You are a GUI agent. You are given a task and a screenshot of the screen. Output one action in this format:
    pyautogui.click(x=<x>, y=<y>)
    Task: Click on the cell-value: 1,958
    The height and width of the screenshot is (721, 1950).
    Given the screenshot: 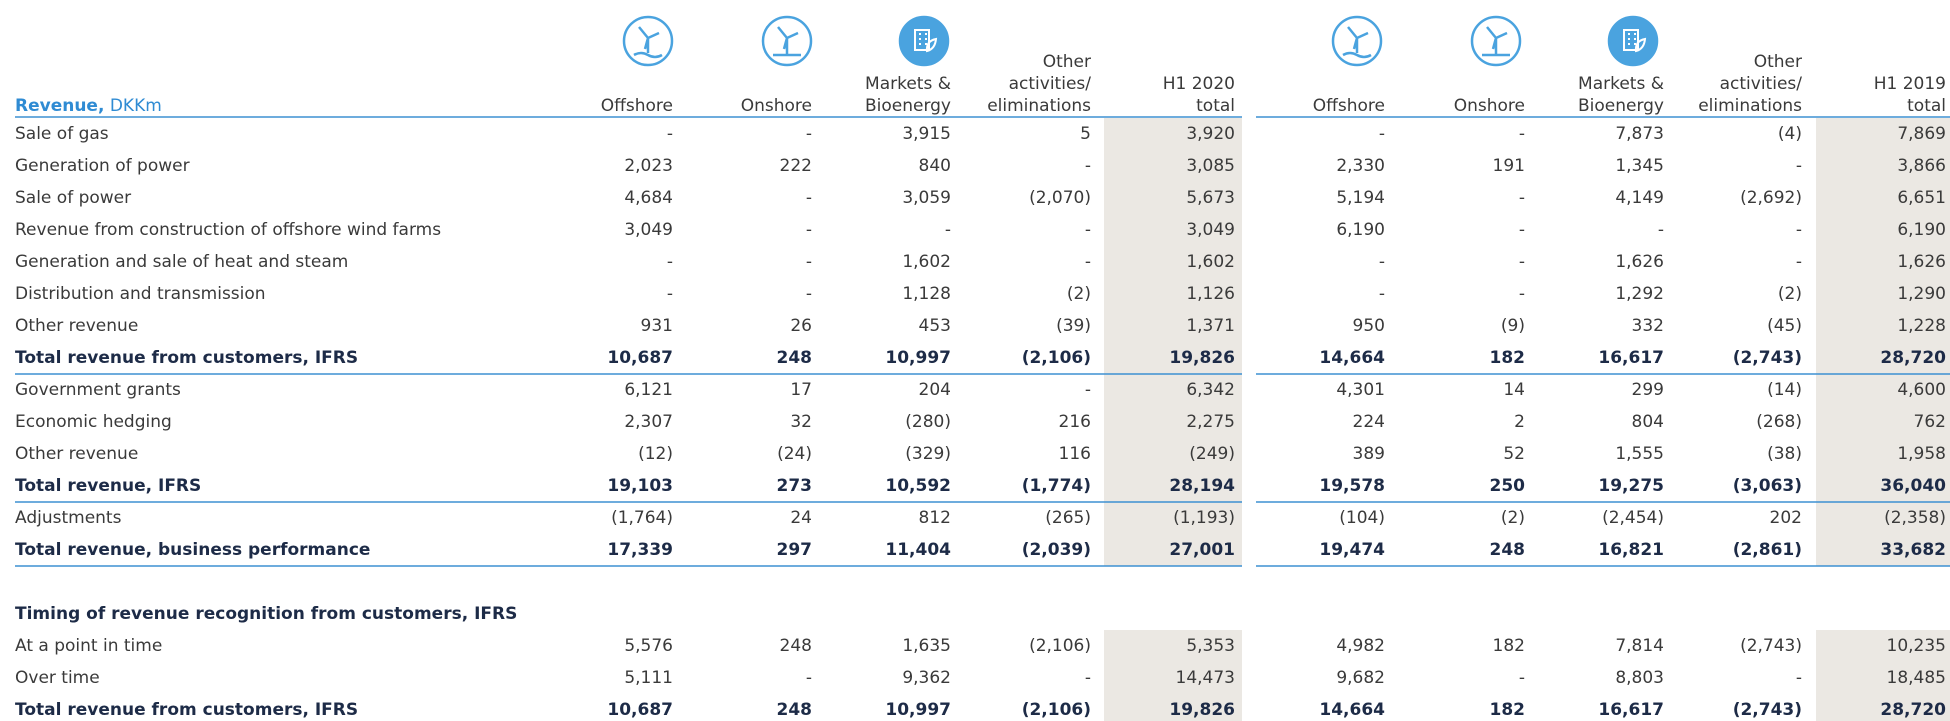 What is the action you would take?
    pyautogui.click(x=1921, y=454)
    